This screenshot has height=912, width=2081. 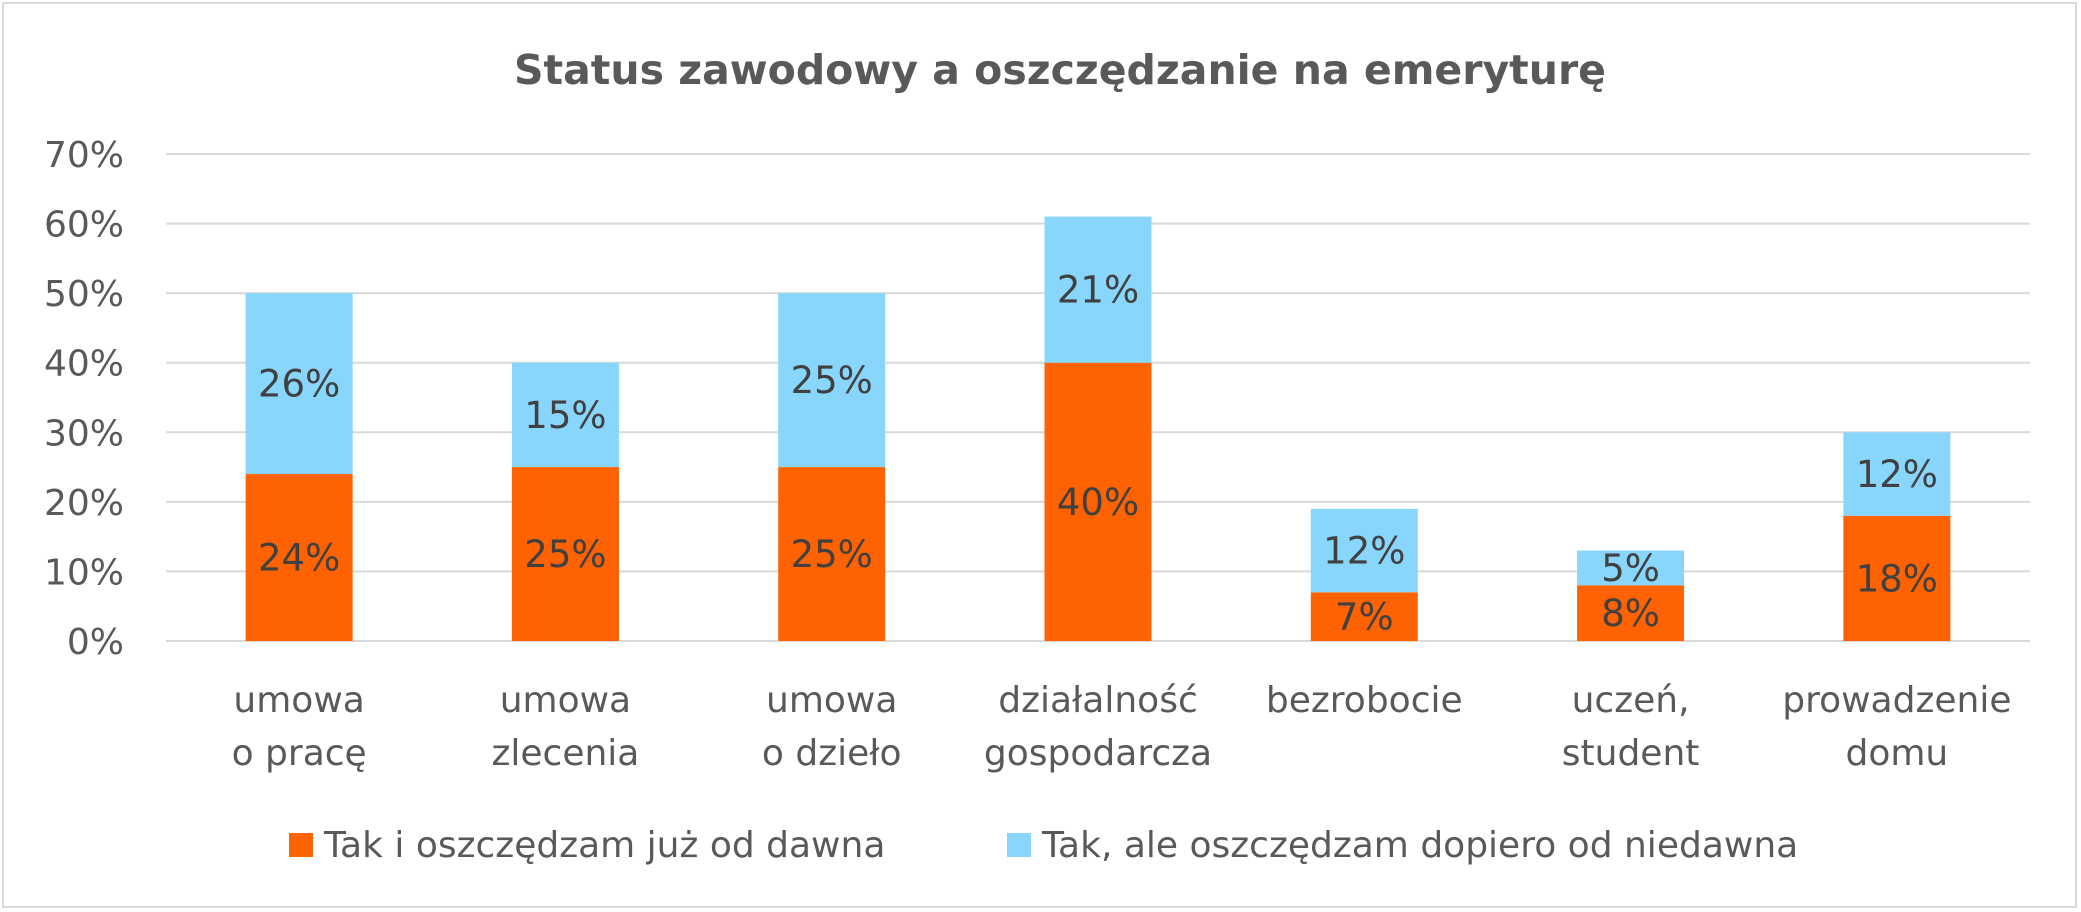 I want to click on x-tick-label: uczeń, student, so click(x=1631, y=727).